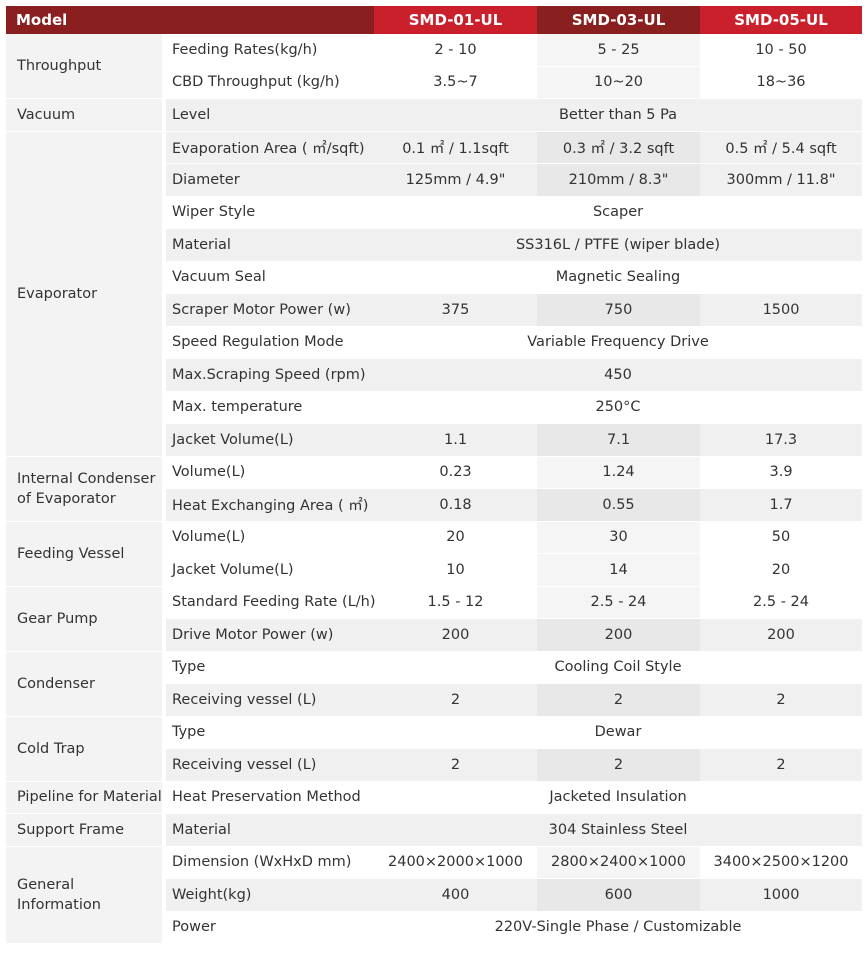  Describe the element at coordinates (619, 82) in the screenshot. I see `value-cell: 10~20` at that location.